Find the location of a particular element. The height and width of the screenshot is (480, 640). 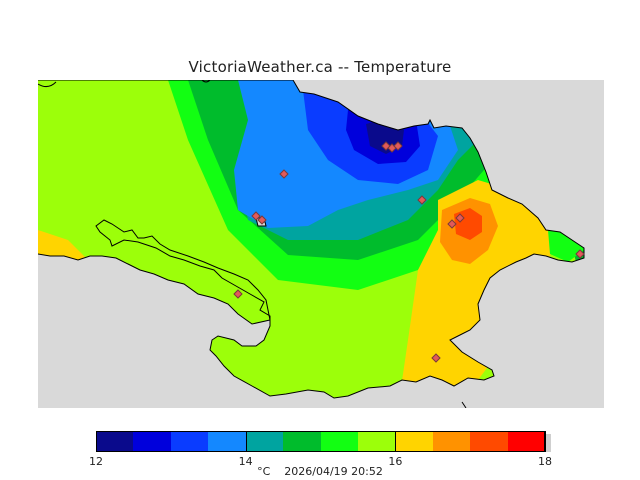

timestamp: 2026/04/19 20:52 is located at coordinates (333, 471).